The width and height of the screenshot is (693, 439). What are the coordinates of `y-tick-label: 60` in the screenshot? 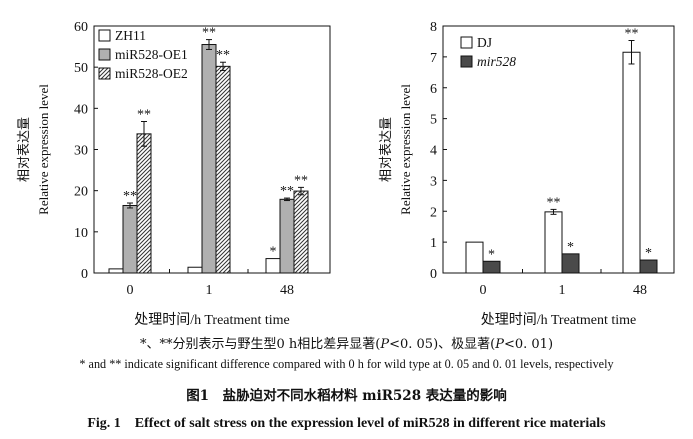 It's located at (81, 27).